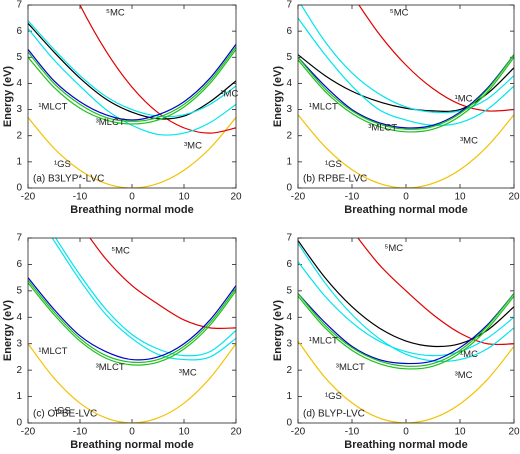  I want to click on panel-label: (a) B3LYP*-LVC, so click(68, 179).